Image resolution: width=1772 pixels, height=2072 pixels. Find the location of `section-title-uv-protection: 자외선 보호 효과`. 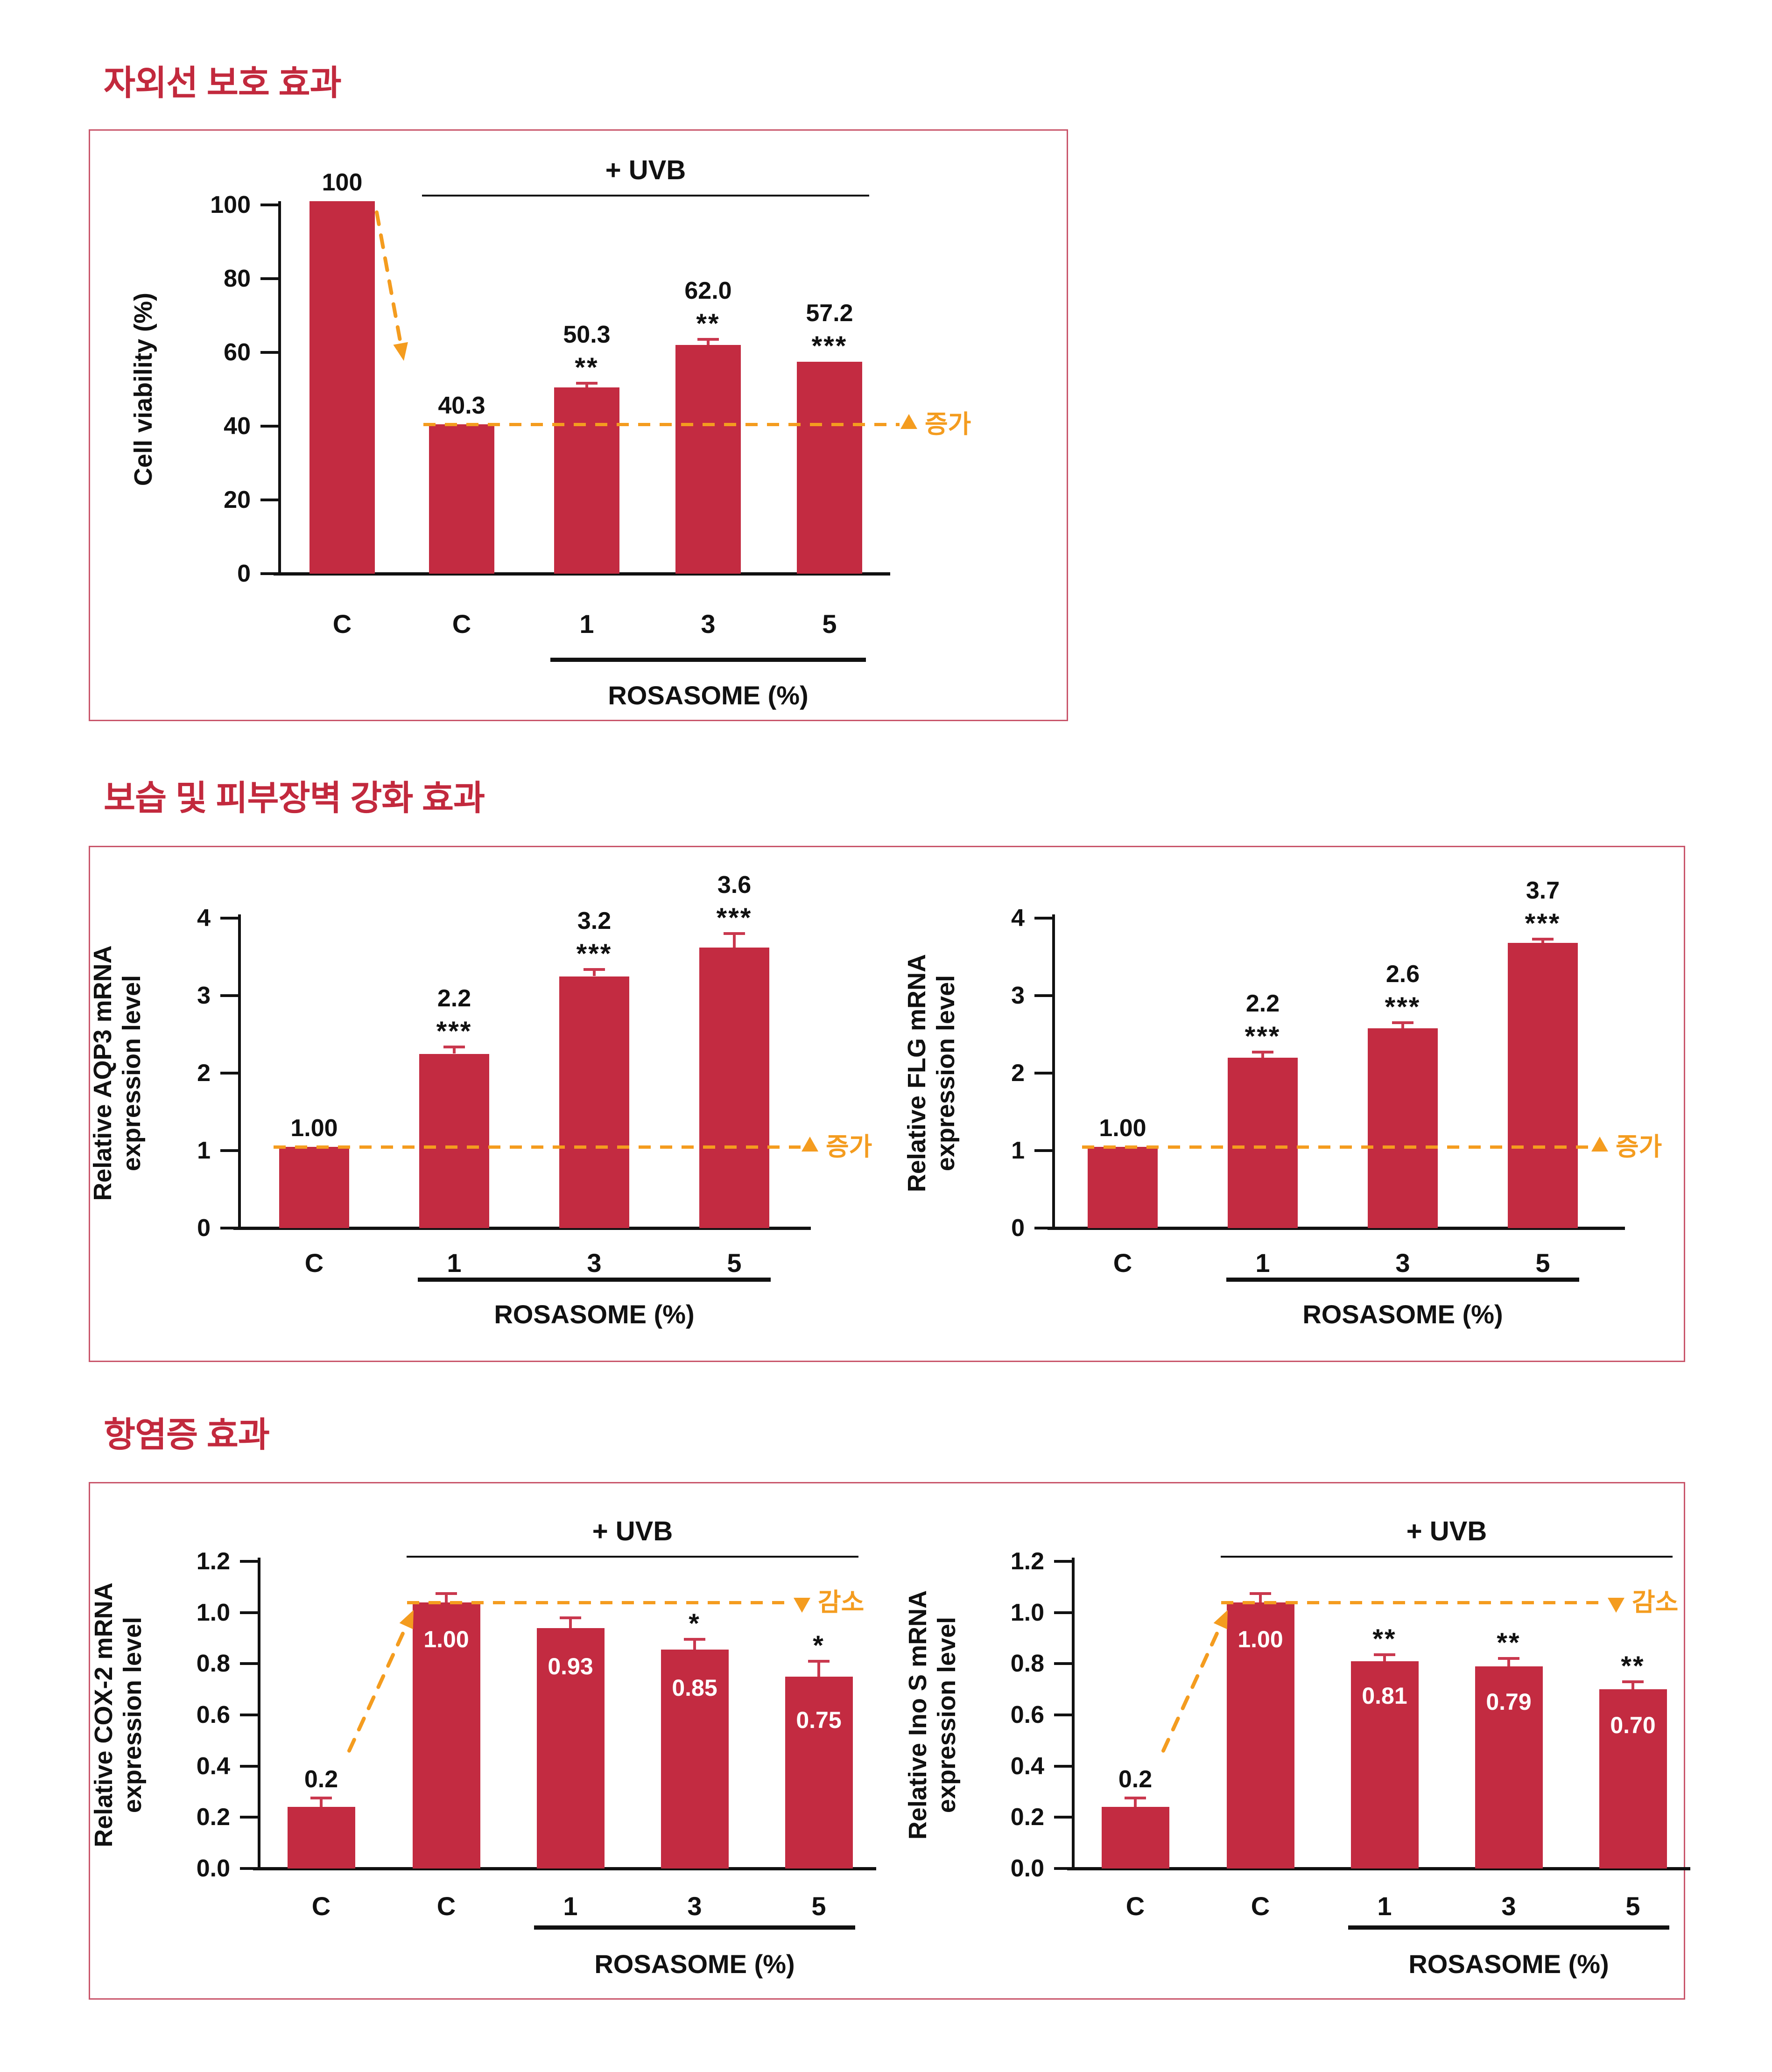

section-title-uv-protection: 자외선 보호 효과 is located at coordinates (223, 82).